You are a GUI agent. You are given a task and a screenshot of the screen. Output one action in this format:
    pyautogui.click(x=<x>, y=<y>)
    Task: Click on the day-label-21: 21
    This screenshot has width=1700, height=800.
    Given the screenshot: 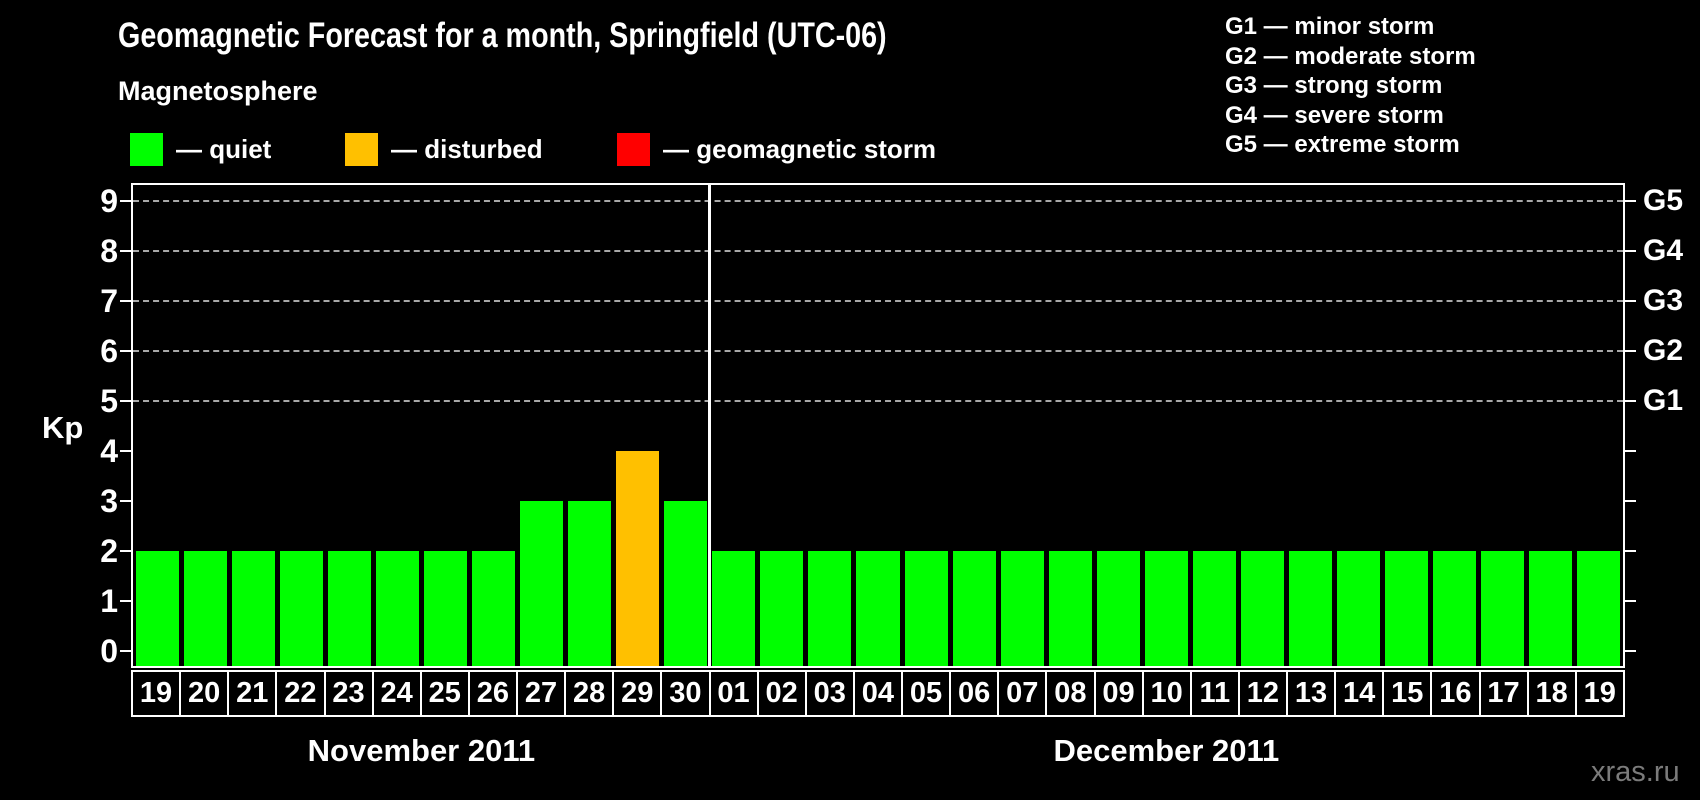 What is the action you would take?
    pyautogui.click(x=252, y=693)
    